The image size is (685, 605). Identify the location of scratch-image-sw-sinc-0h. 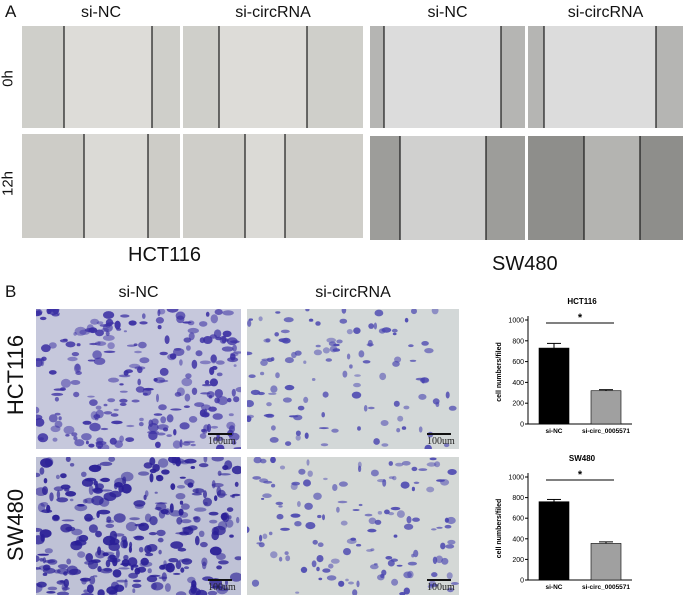
(447, 77).